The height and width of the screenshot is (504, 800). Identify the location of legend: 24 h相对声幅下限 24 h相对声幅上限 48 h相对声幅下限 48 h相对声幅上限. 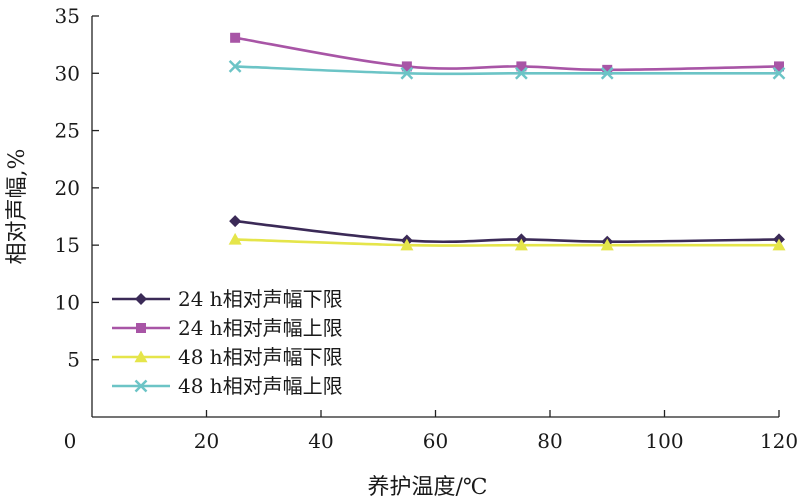
(227, 342).